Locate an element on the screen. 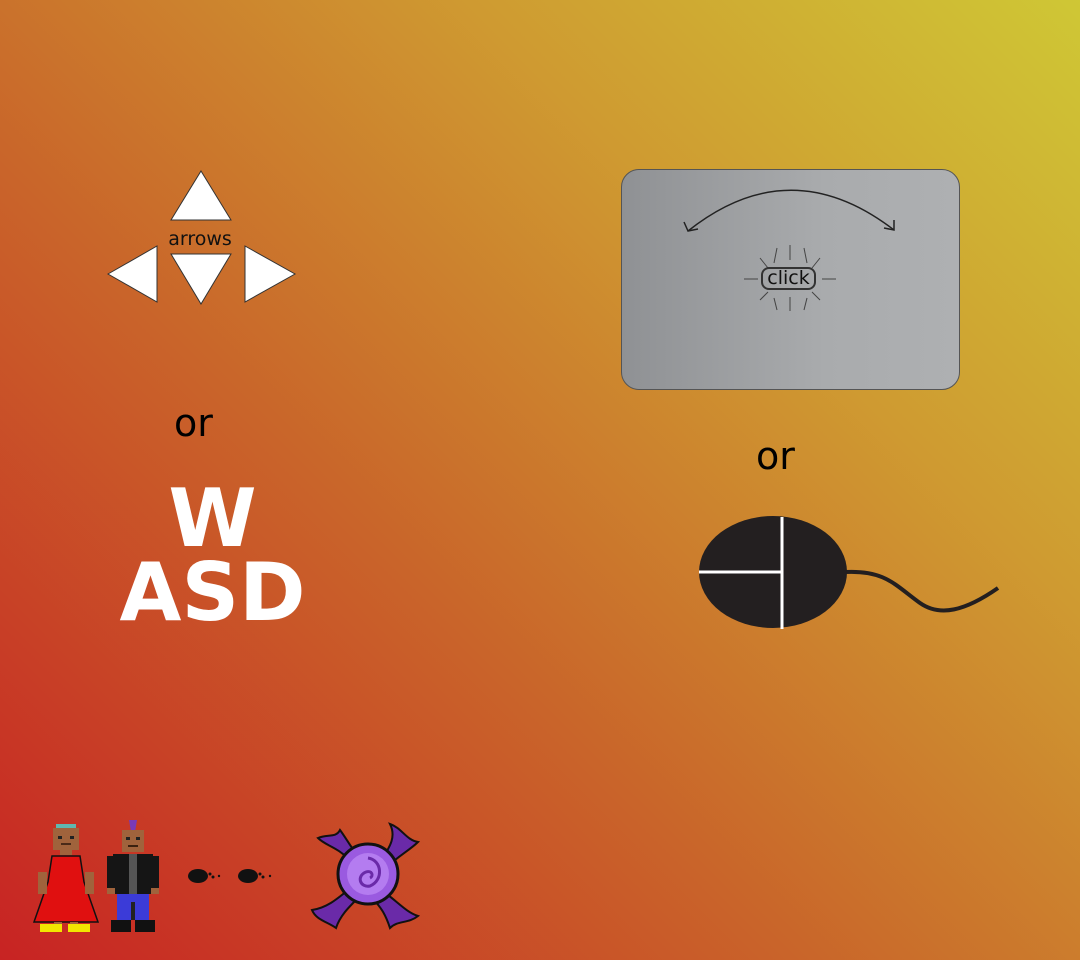 This screenshot has height=960, width=1080. arrow-keys-icon is located at coordinates (201, 237).